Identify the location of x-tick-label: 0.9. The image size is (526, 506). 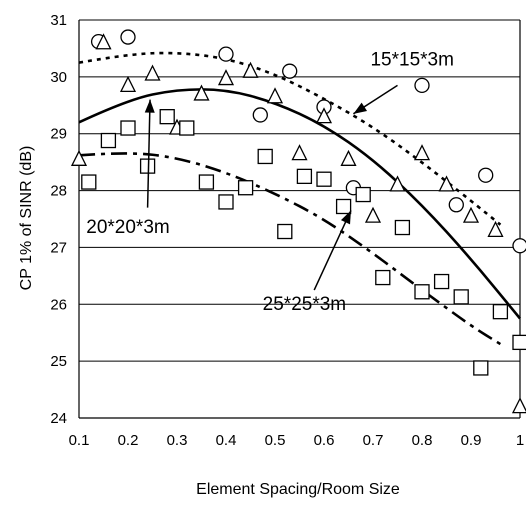
(471, 440).